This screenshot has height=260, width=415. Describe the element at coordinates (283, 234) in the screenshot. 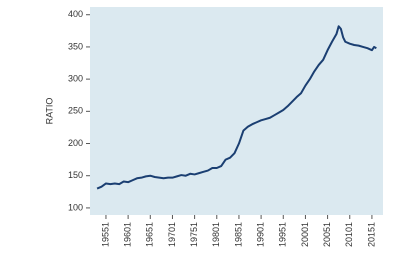

I see `x-tick-label: 19951` at that location.